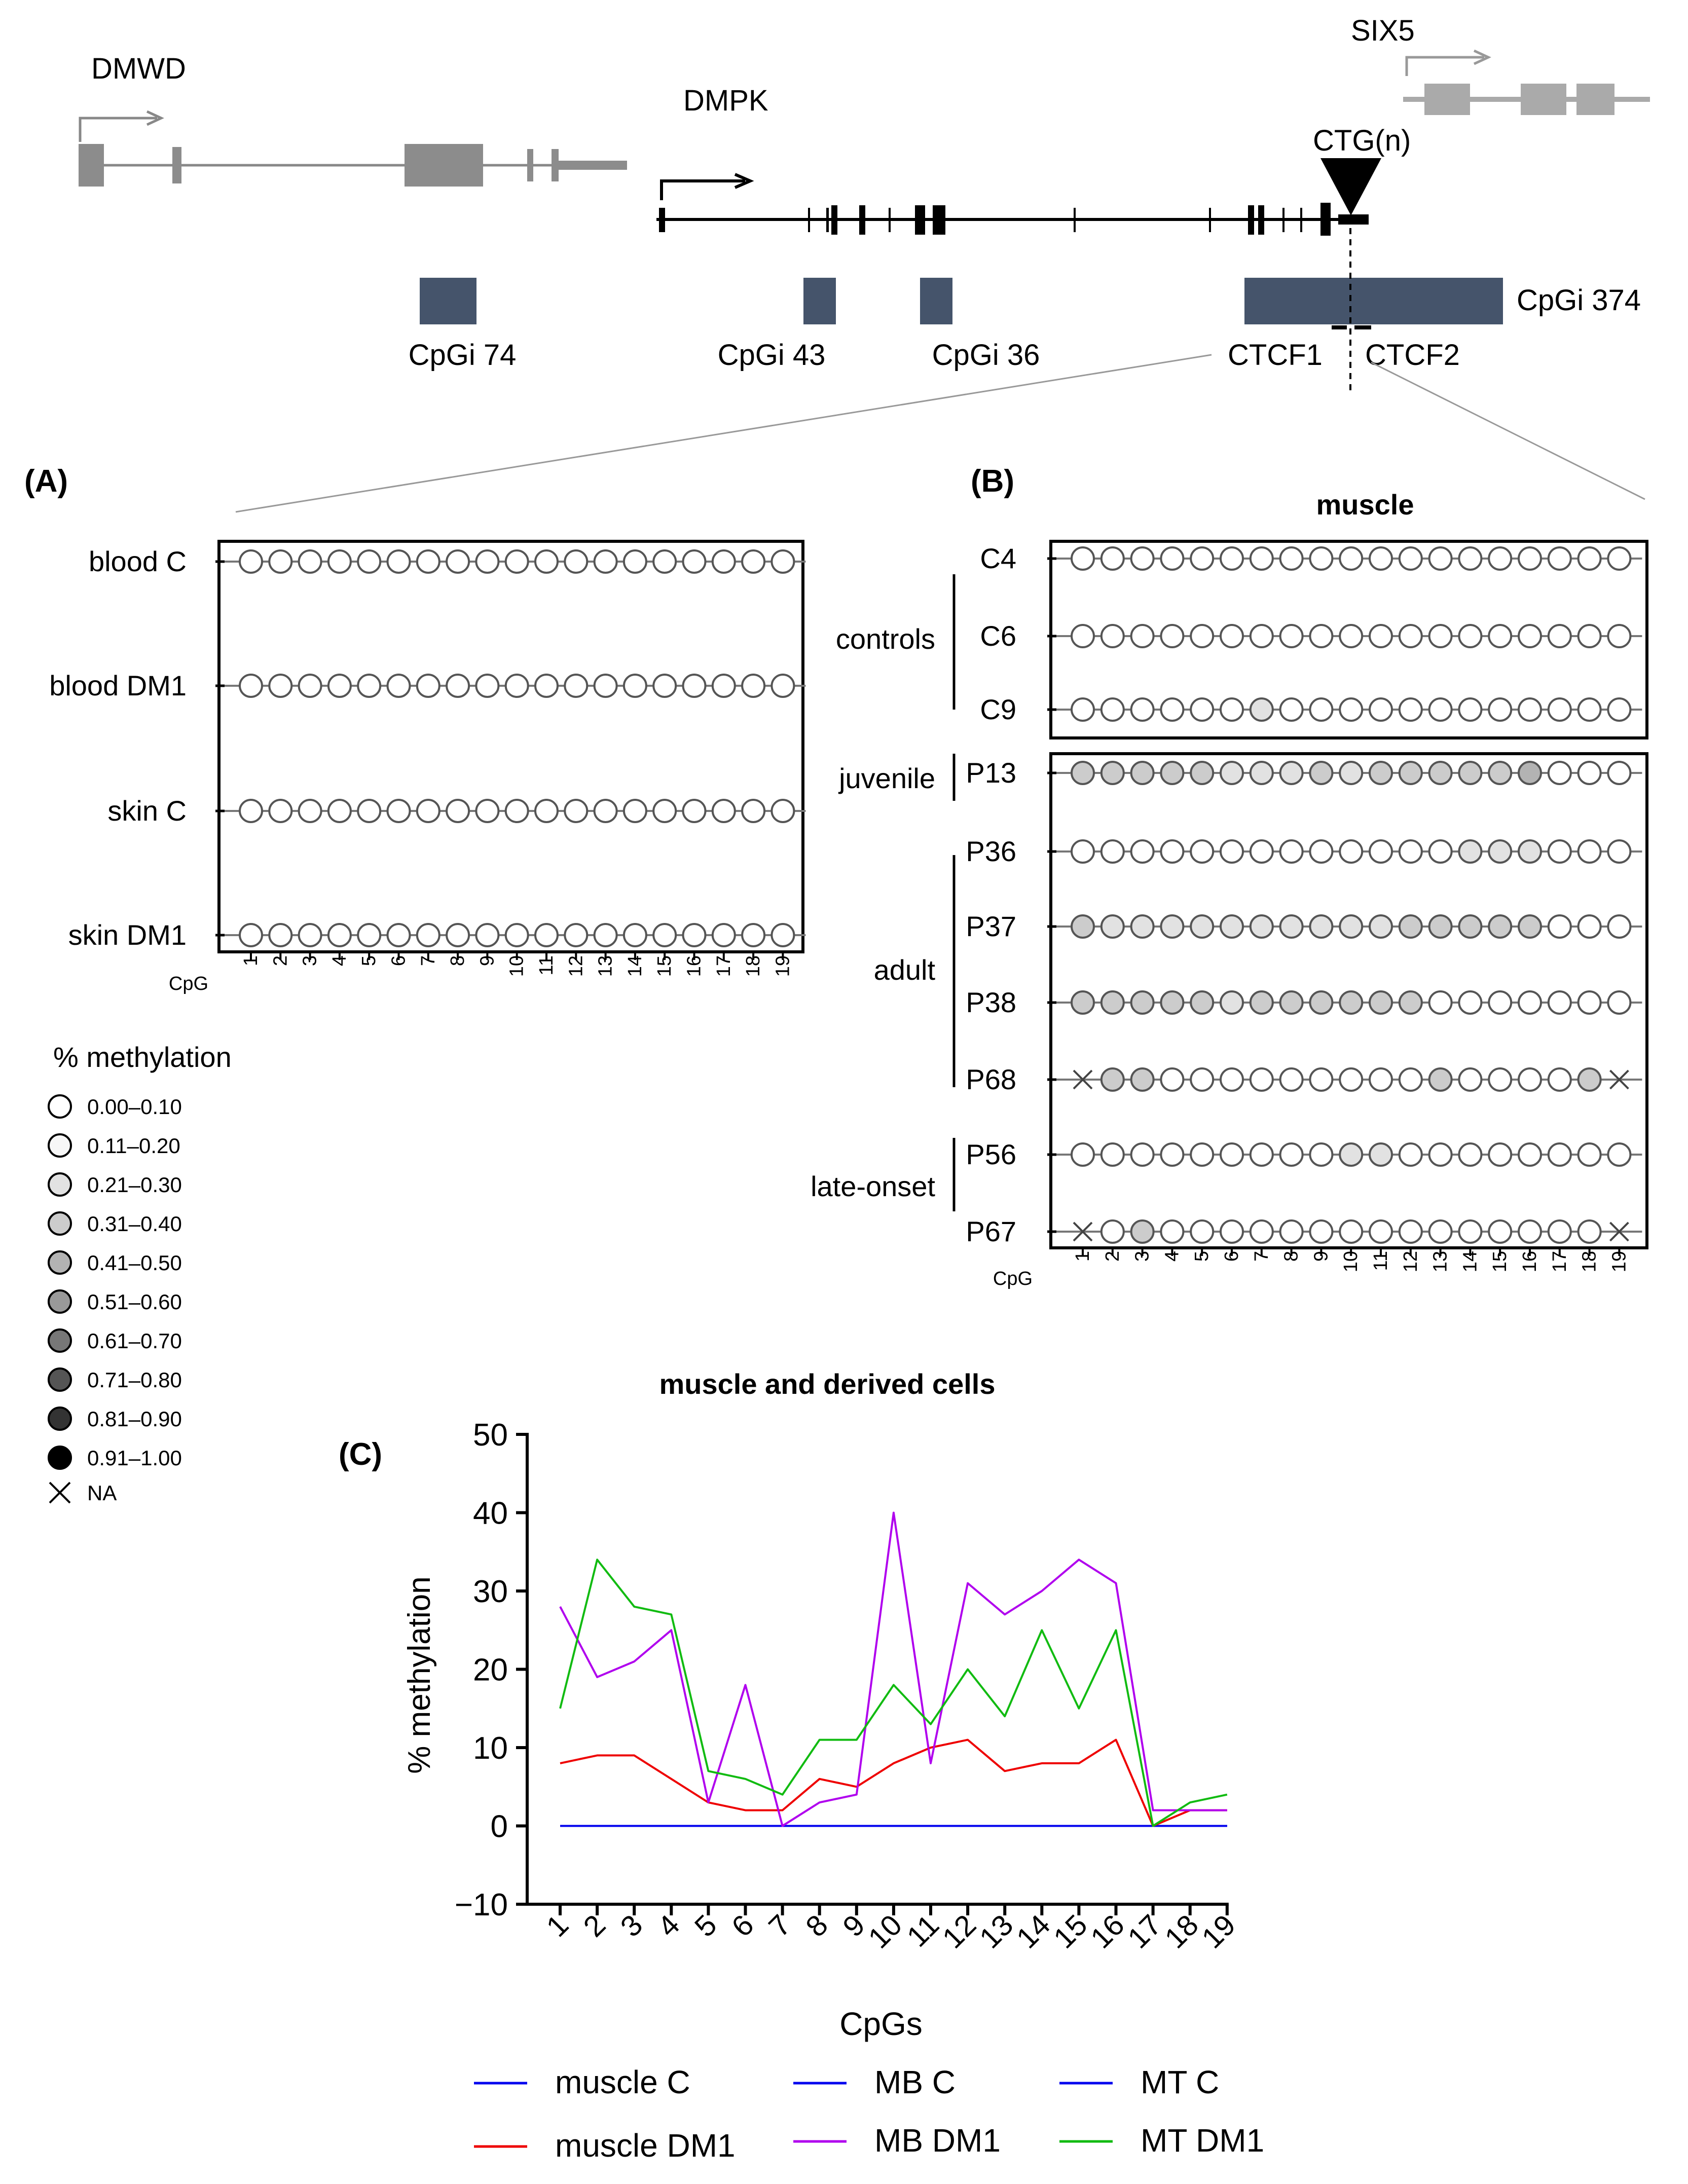 This screenshot has height=2184, width=1688. What do you see at coordinates (134, 1341) in the screenshot?
I see `legend-bin-label: 0.61–0.70` at bounding box center [134, 1341].